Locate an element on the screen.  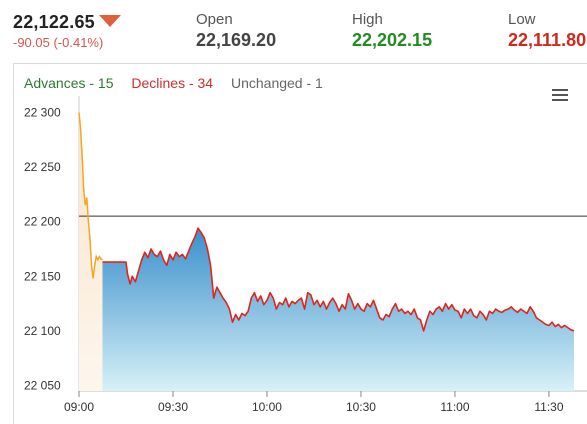
y-tick-label: 22 300 is located at coordinates (42, 112).